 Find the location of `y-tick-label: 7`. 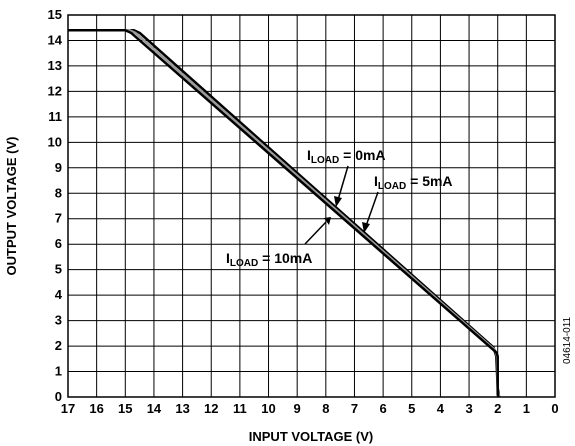

y-tick-label: 7 is located at coordinates (58, 218).